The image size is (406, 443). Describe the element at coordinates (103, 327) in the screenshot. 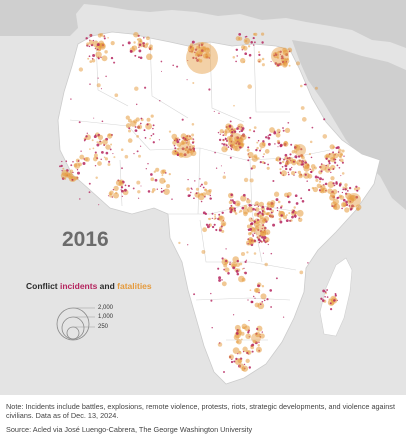

I see `legend-value-small: 250` at that location.